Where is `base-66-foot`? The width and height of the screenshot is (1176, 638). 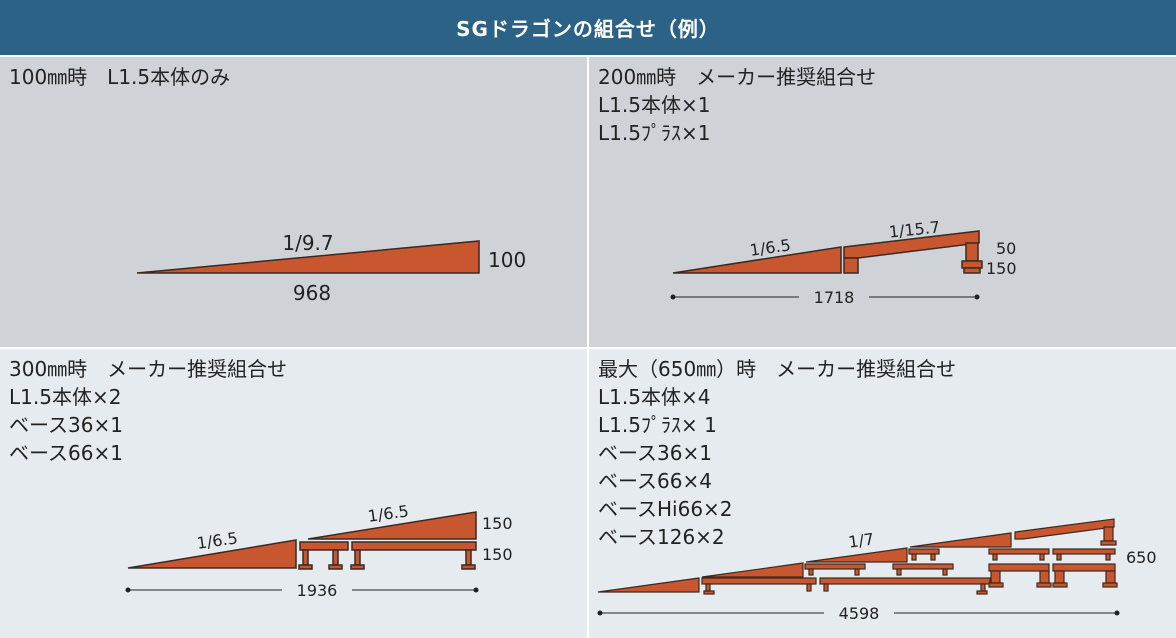 base-66-foot is located at coordinates (357, 567).